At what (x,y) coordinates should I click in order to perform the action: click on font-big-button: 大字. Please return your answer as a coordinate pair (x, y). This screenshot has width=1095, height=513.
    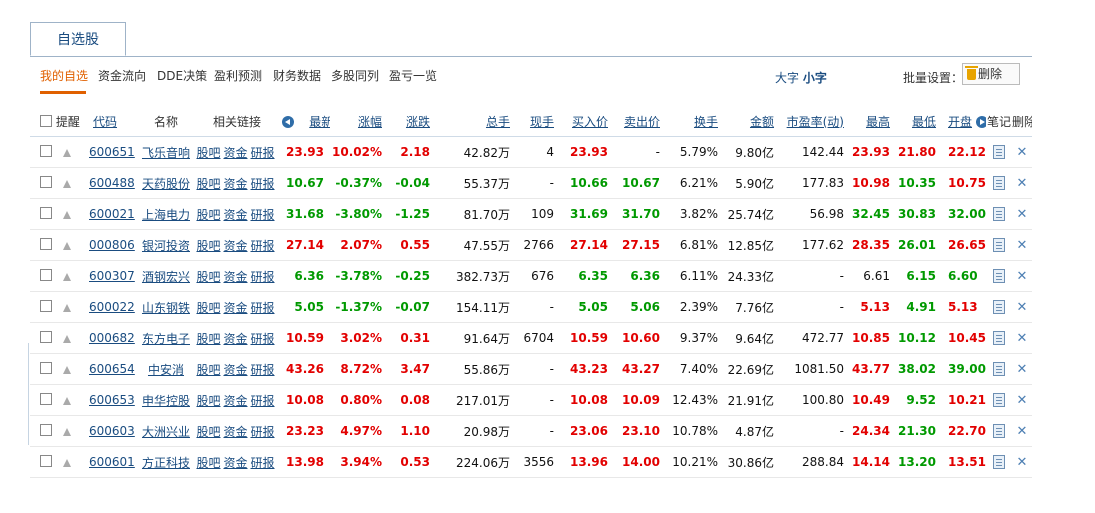
    Looking at the image, I should click on (787, 78).